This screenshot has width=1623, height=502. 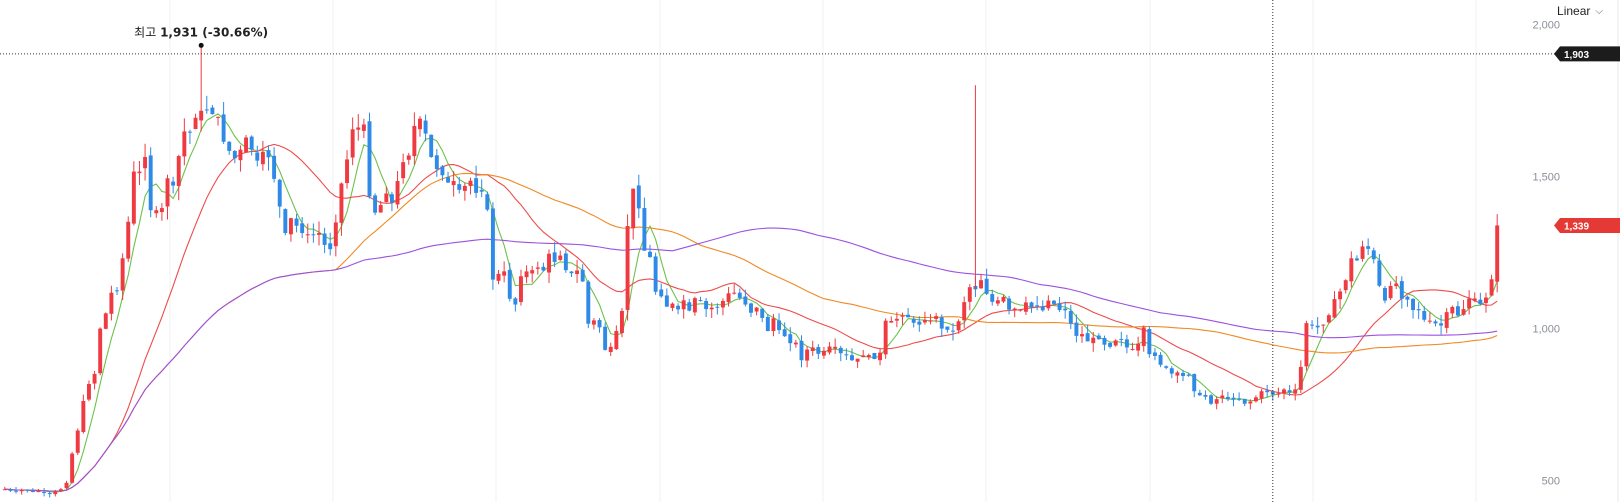 I want to click on crosshair-price-tag-bg, so click(x=1587, y=54).